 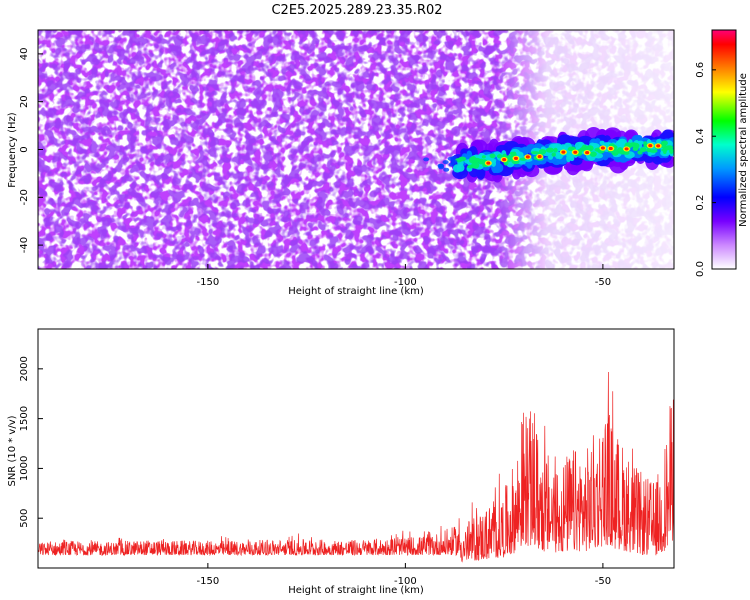 I want to click on snr-x-label: Height of straight line (km), so click(x=356, y=590).